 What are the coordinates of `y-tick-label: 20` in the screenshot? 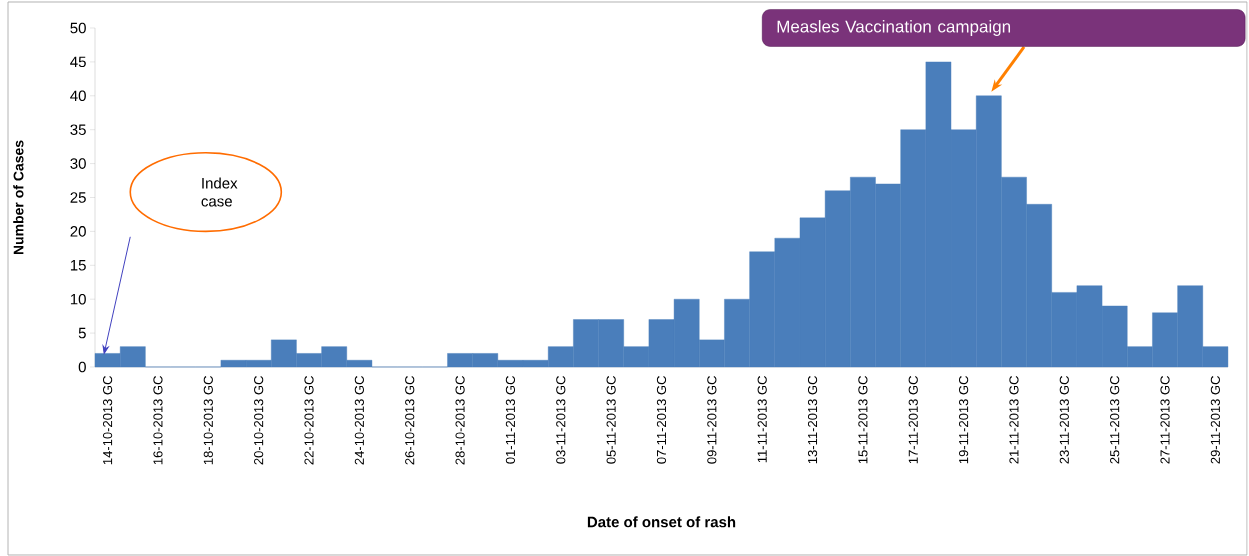 It's located at (78, 231).